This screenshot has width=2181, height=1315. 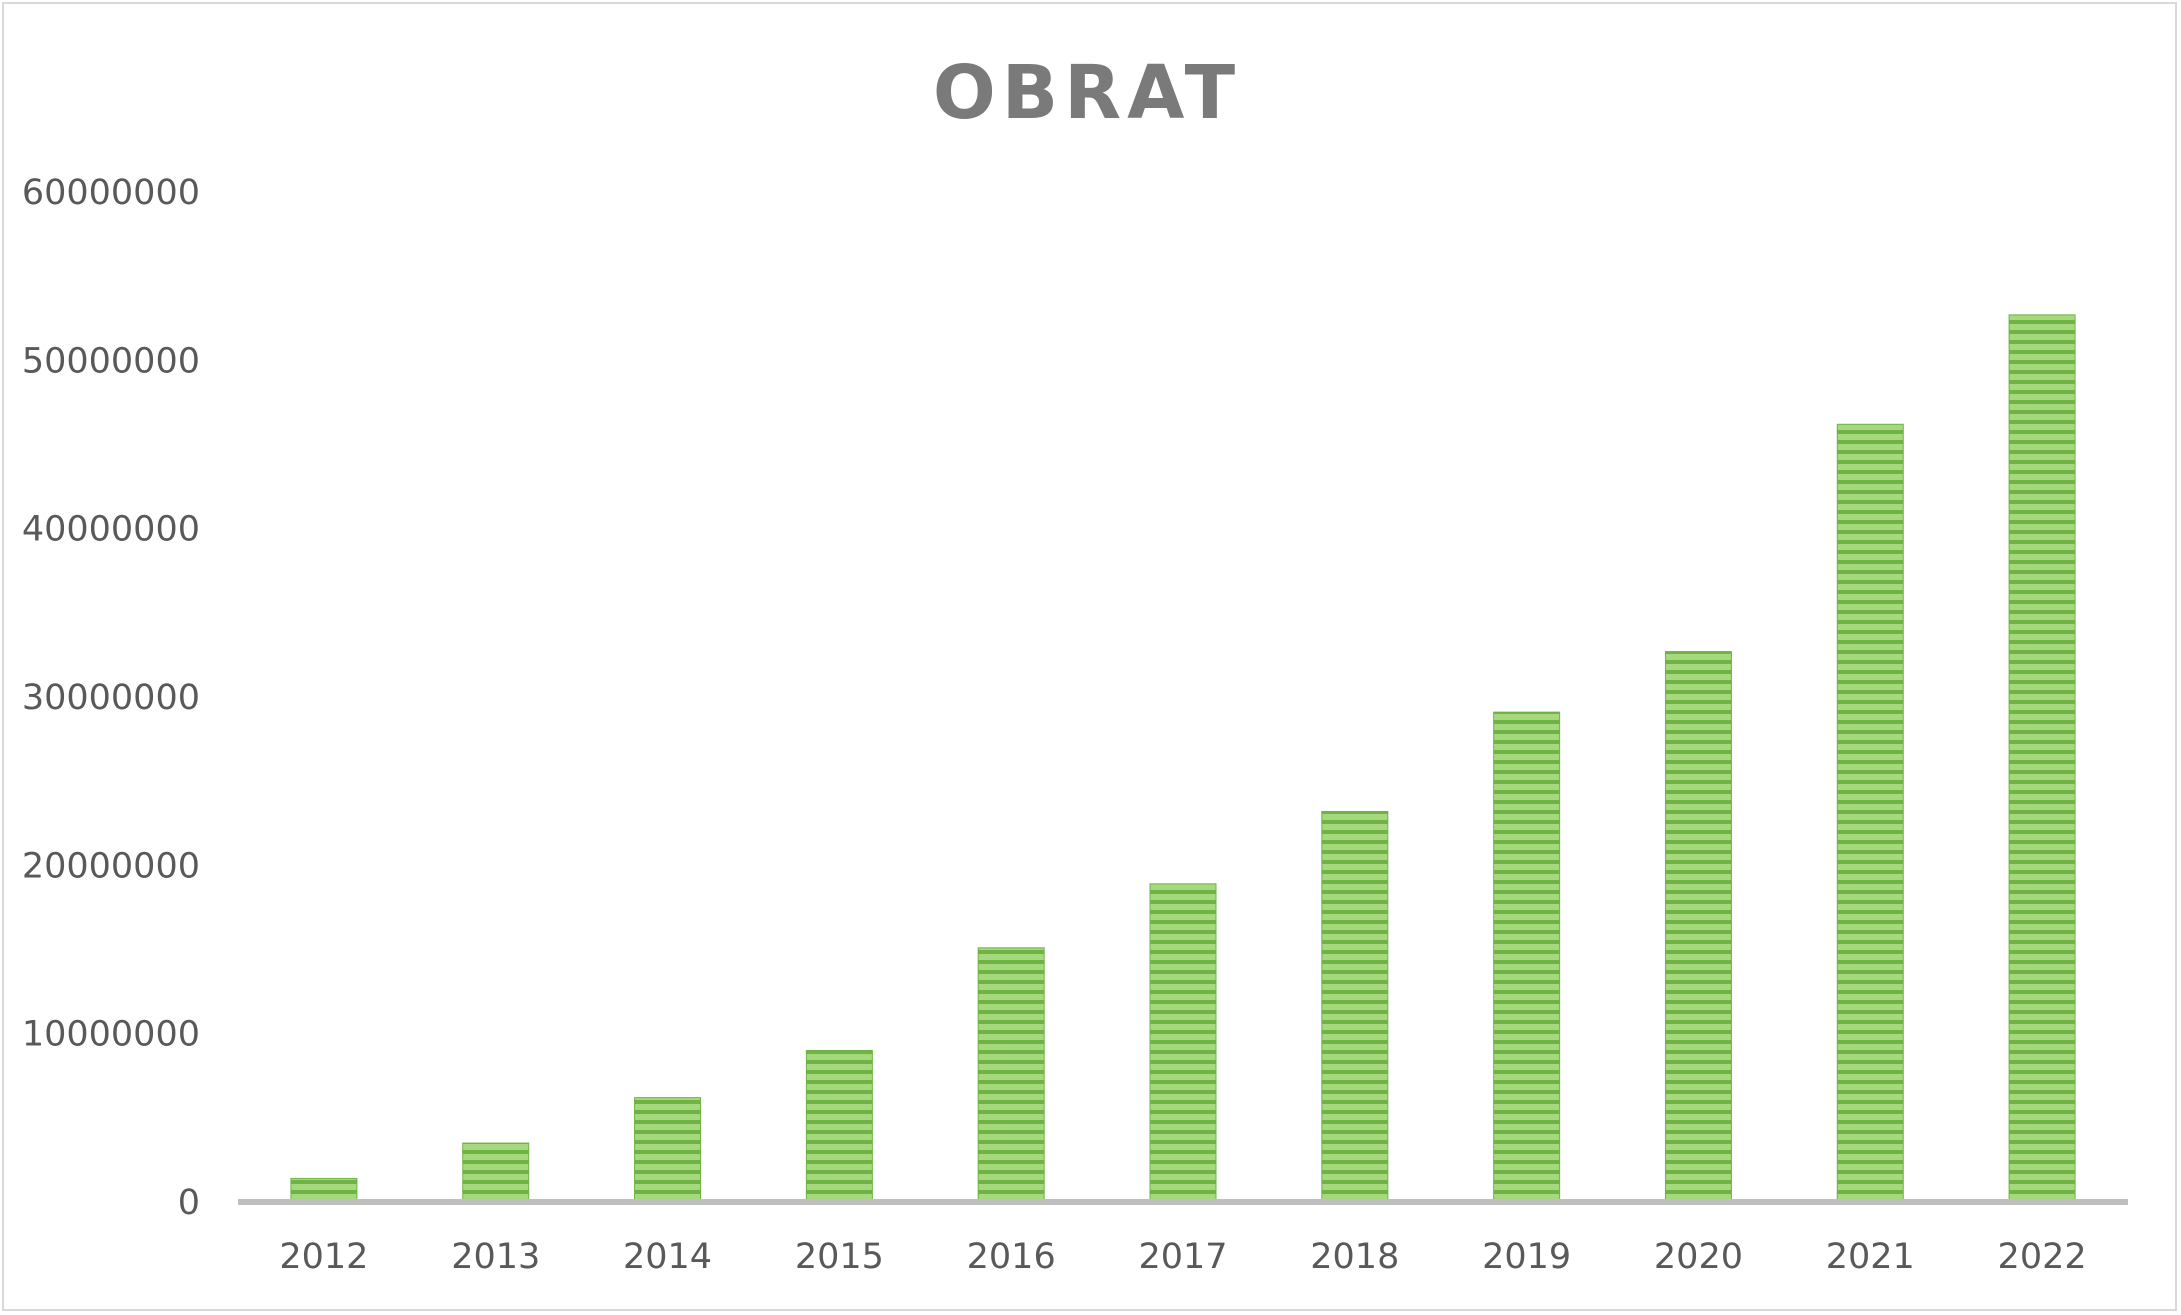 What do you see at coordinates (1183, 1043) in the screenshot?
I see `bar-2017` at bounding box center [1183, 1043].